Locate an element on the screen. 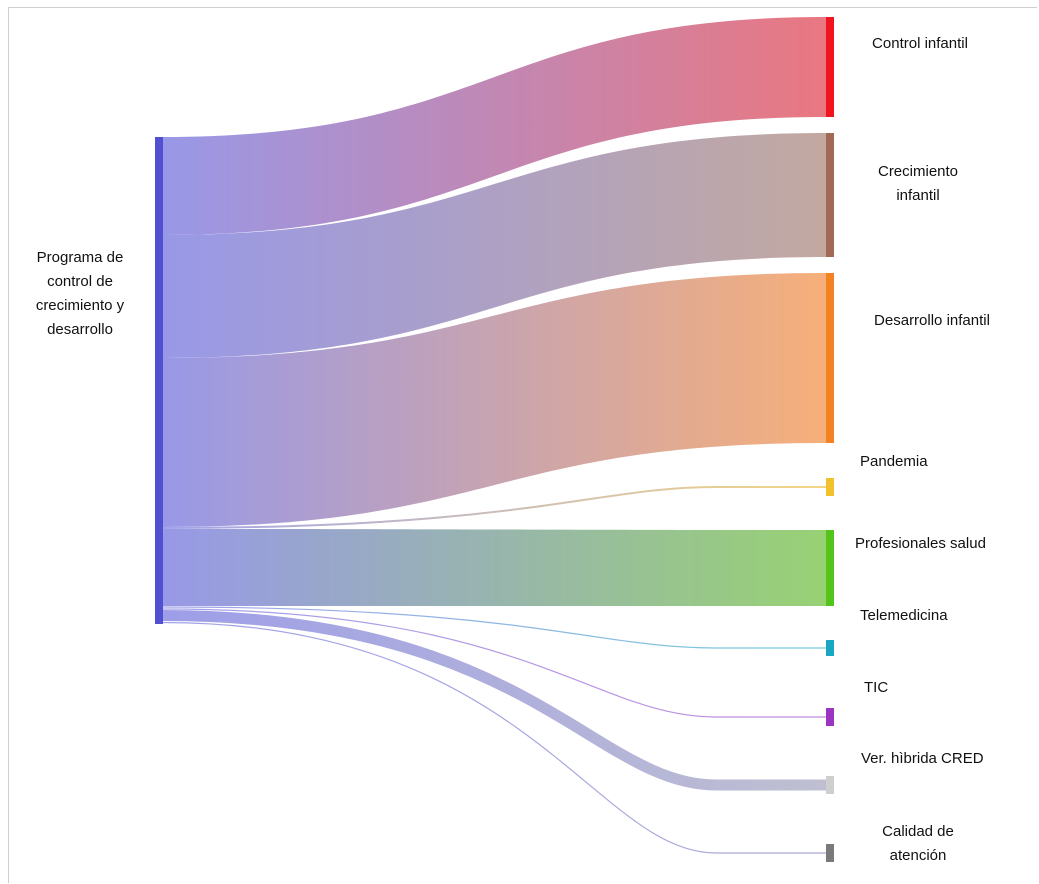 Image resolution: width=1039 pixels, height=884 pixels. node-label-calidad-de-atencion: Calidad de atención is located at coordinates (918, 843).